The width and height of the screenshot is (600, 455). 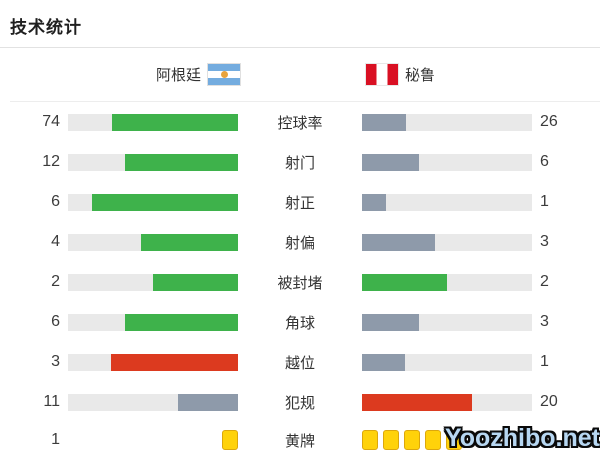 What do you see at coordinates (549, 401) in the screenshot?
I see `away-value: 20` at bounding box center [549, 401].